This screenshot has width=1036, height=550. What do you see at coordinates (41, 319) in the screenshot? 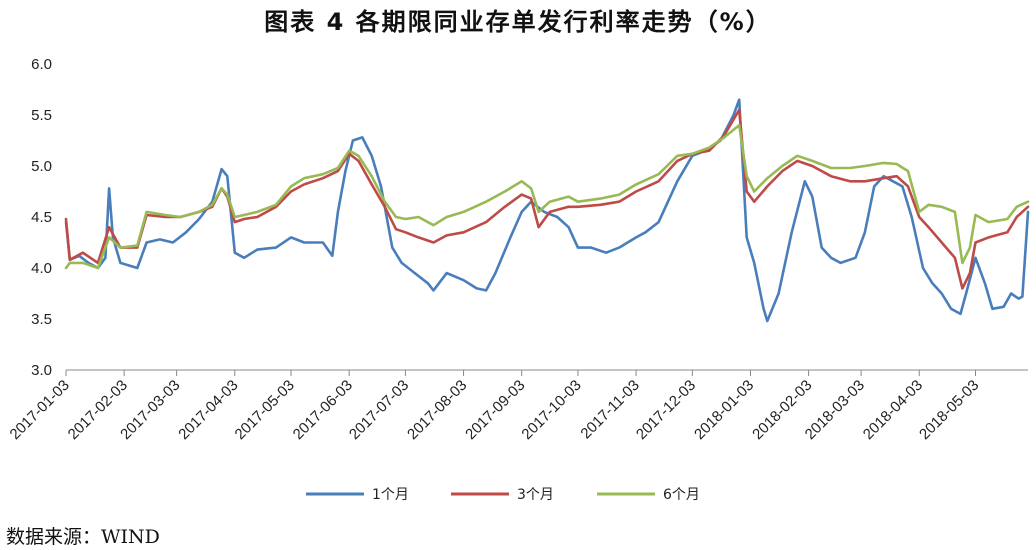
I see `y-tick-label: 3.5` at bounding box center [41, 319].